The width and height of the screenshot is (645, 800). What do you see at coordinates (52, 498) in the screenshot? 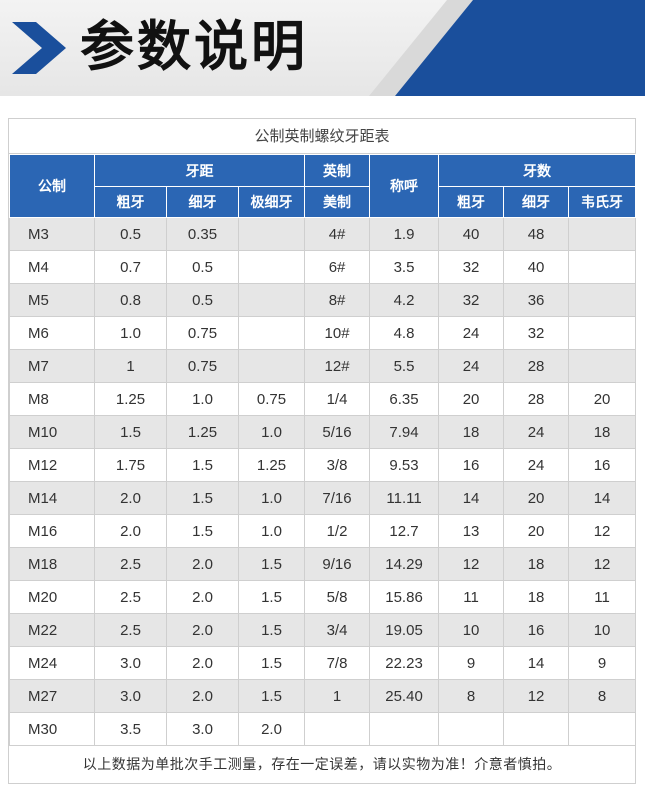
I see `cell-metric-size: M14` at bounding box center [52, 498].